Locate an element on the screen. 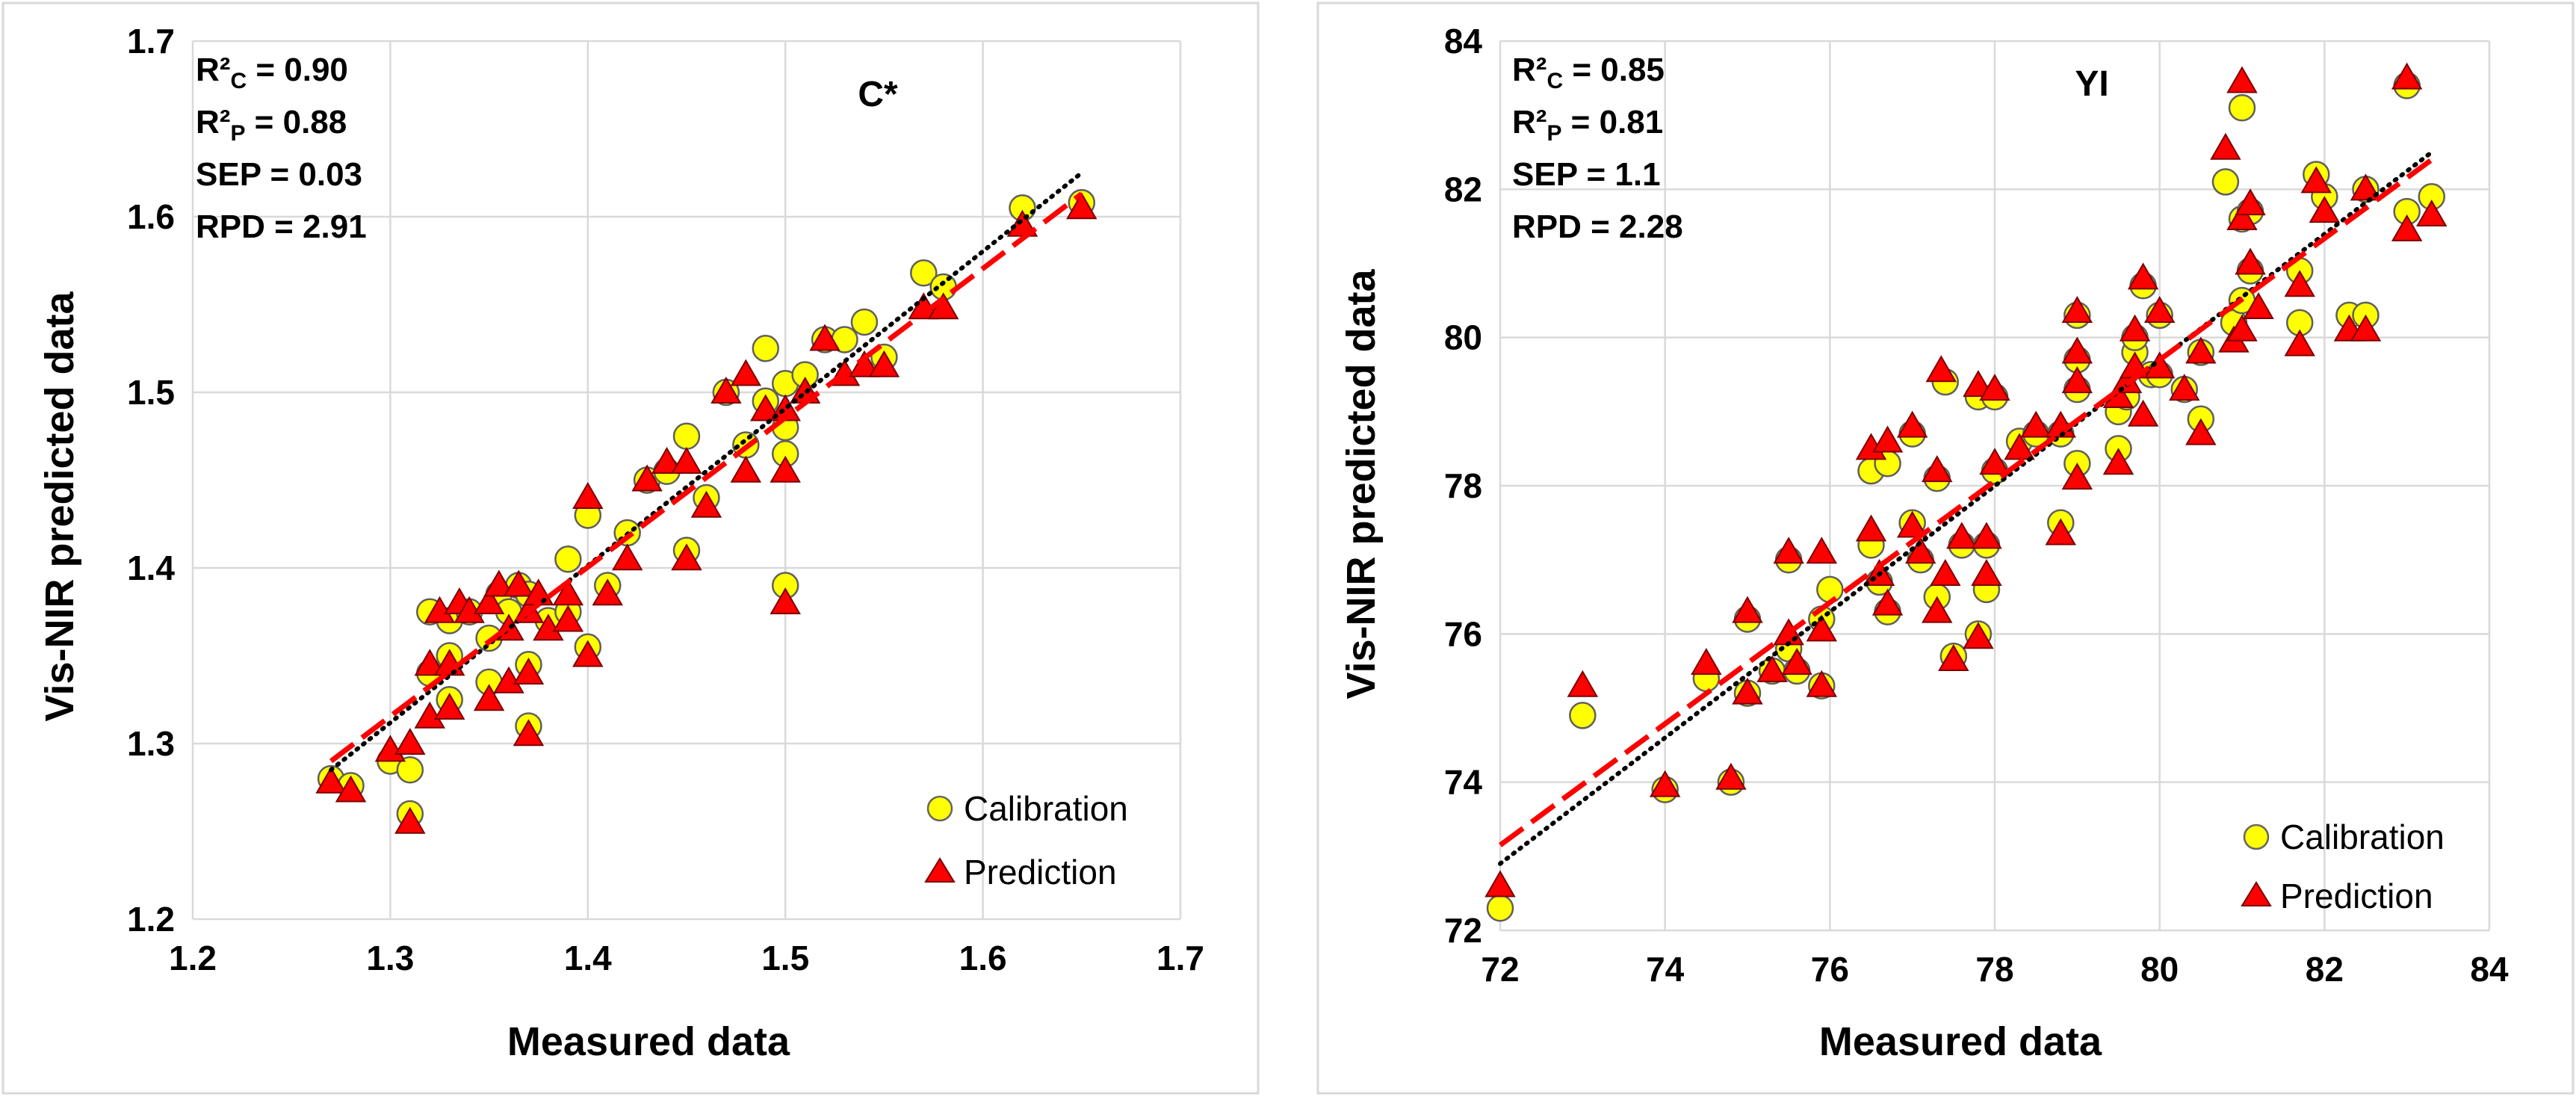 The height and width of the screenshot is (1100, 2576). stat-line: RPD = 2.91 is located at coordinates (281, 226).